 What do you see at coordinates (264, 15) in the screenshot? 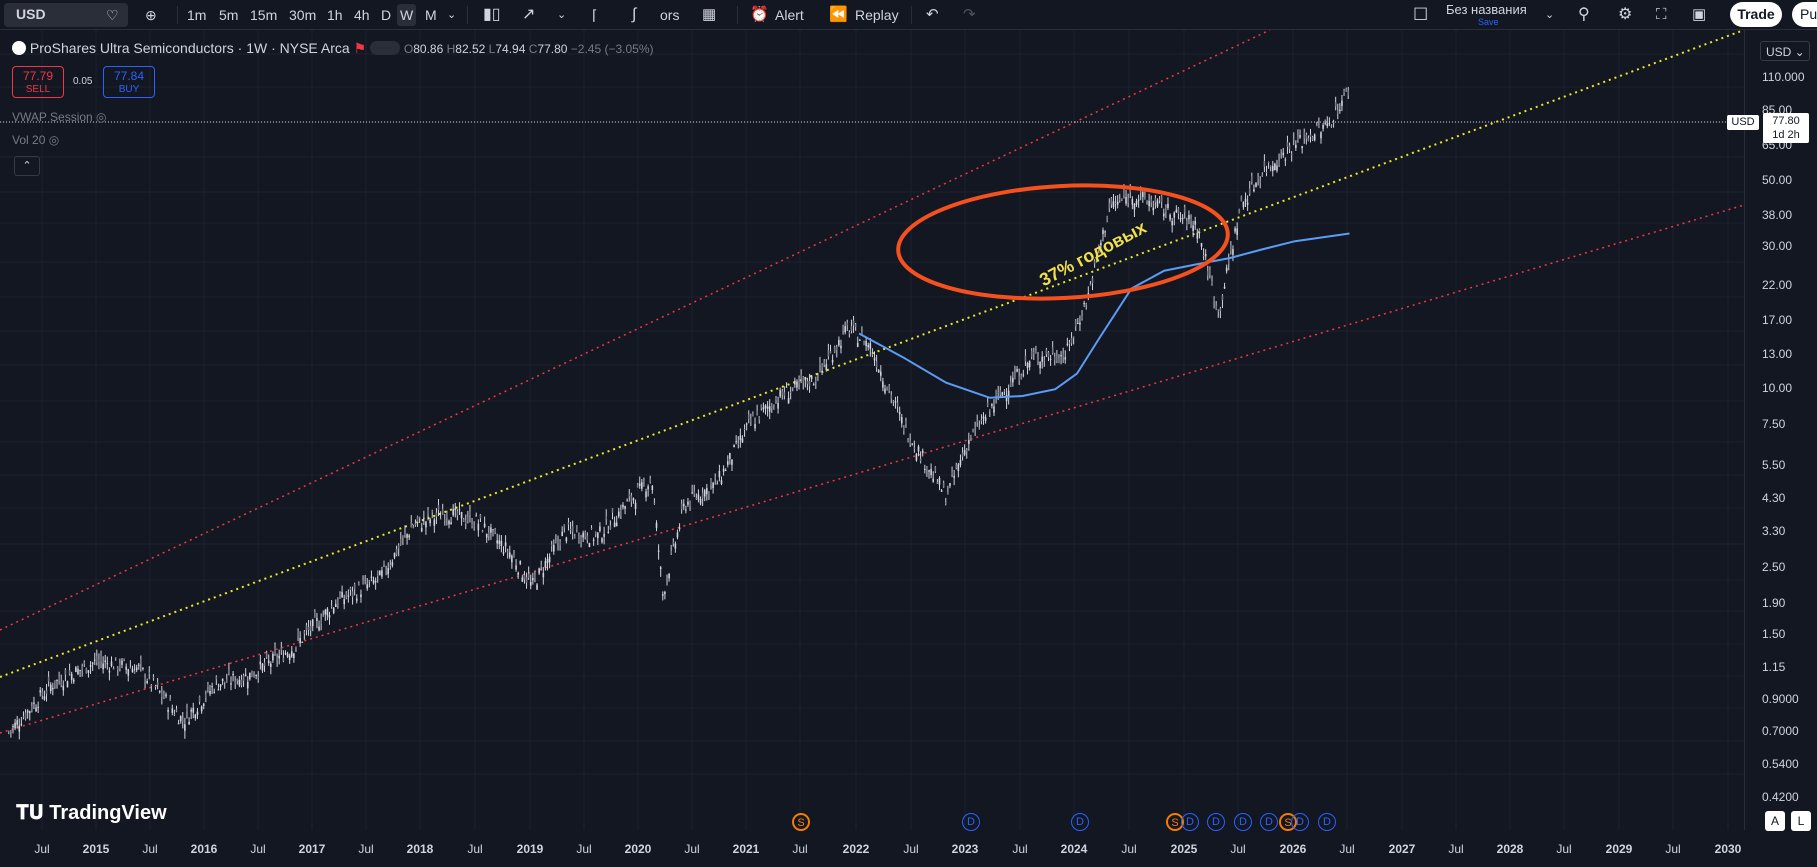
I see `timeframe-15m: 15m` at bounding box center [264, 15].